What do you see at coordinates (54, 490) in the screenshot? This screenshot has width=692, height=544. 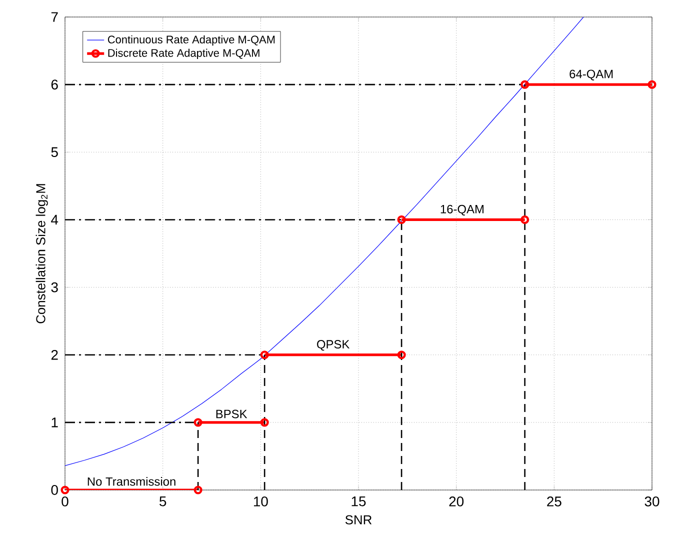 I see `y-tick-label: 0` at bounding box center [54, 490].